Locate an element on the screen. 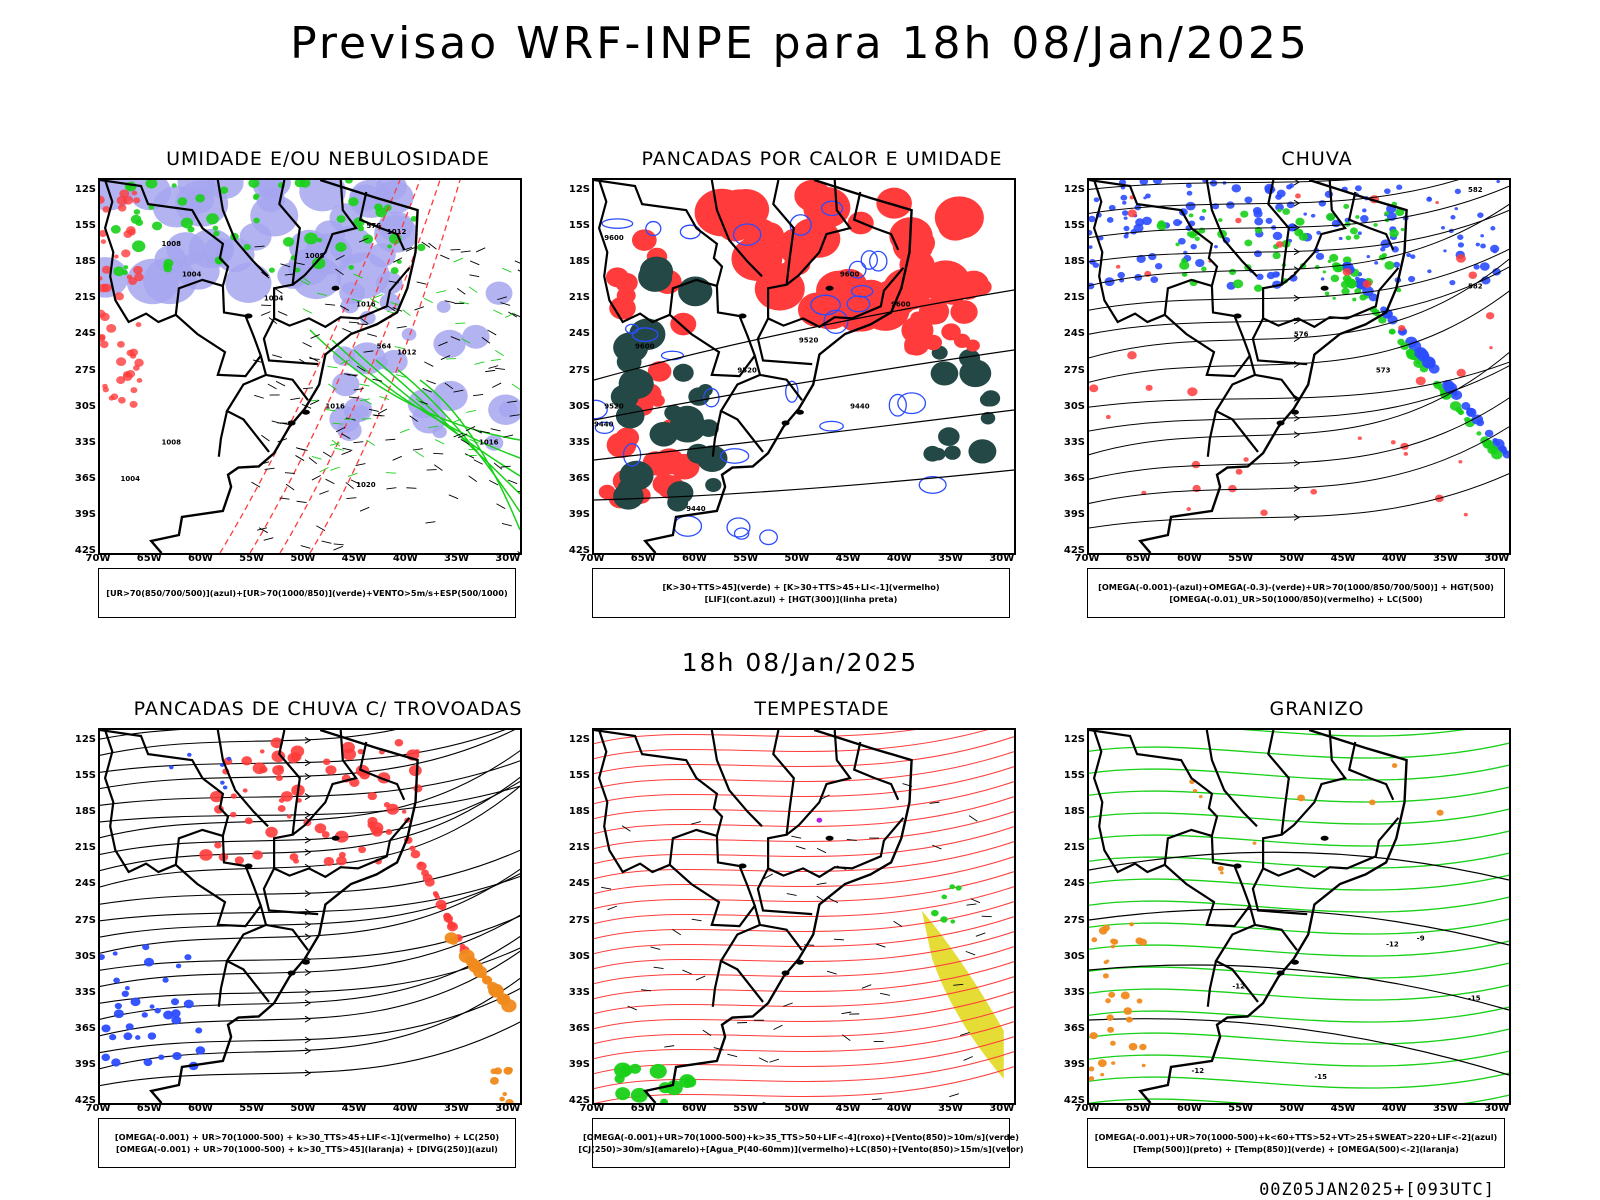 This screenshot has height=1200, width=1600. lat-tick-label: 27S is located at coordinates (579, 920).